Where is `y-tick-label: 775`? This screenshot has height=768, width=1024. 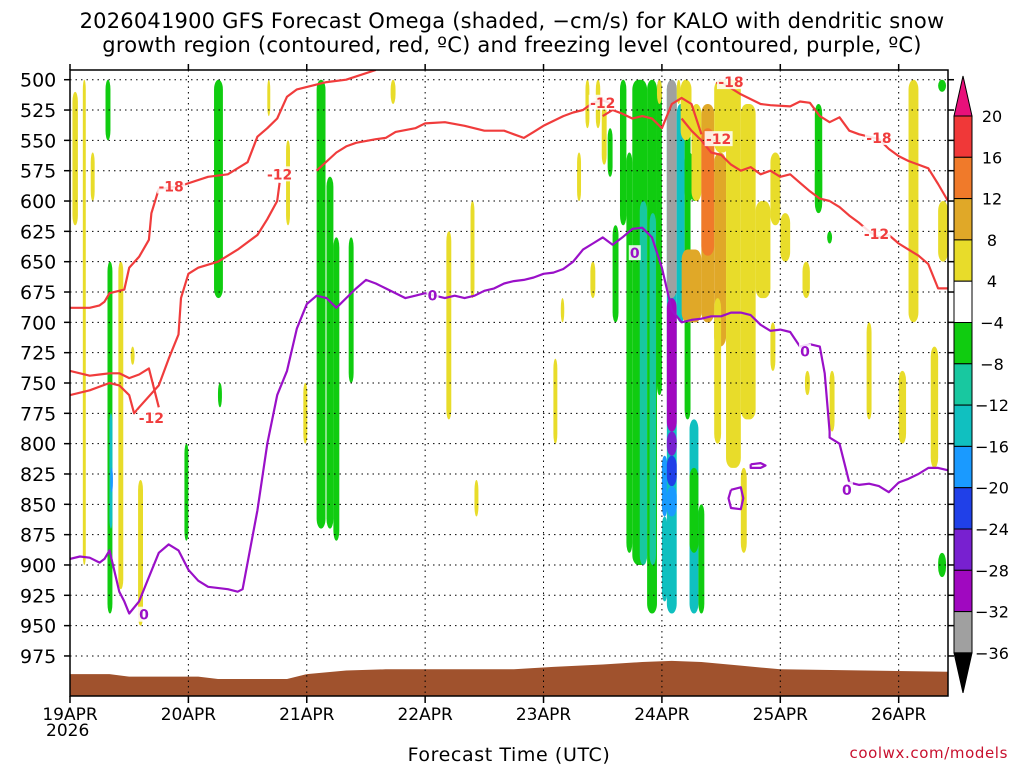 y-tick-label: 775 is located at coordinates (38, 414).